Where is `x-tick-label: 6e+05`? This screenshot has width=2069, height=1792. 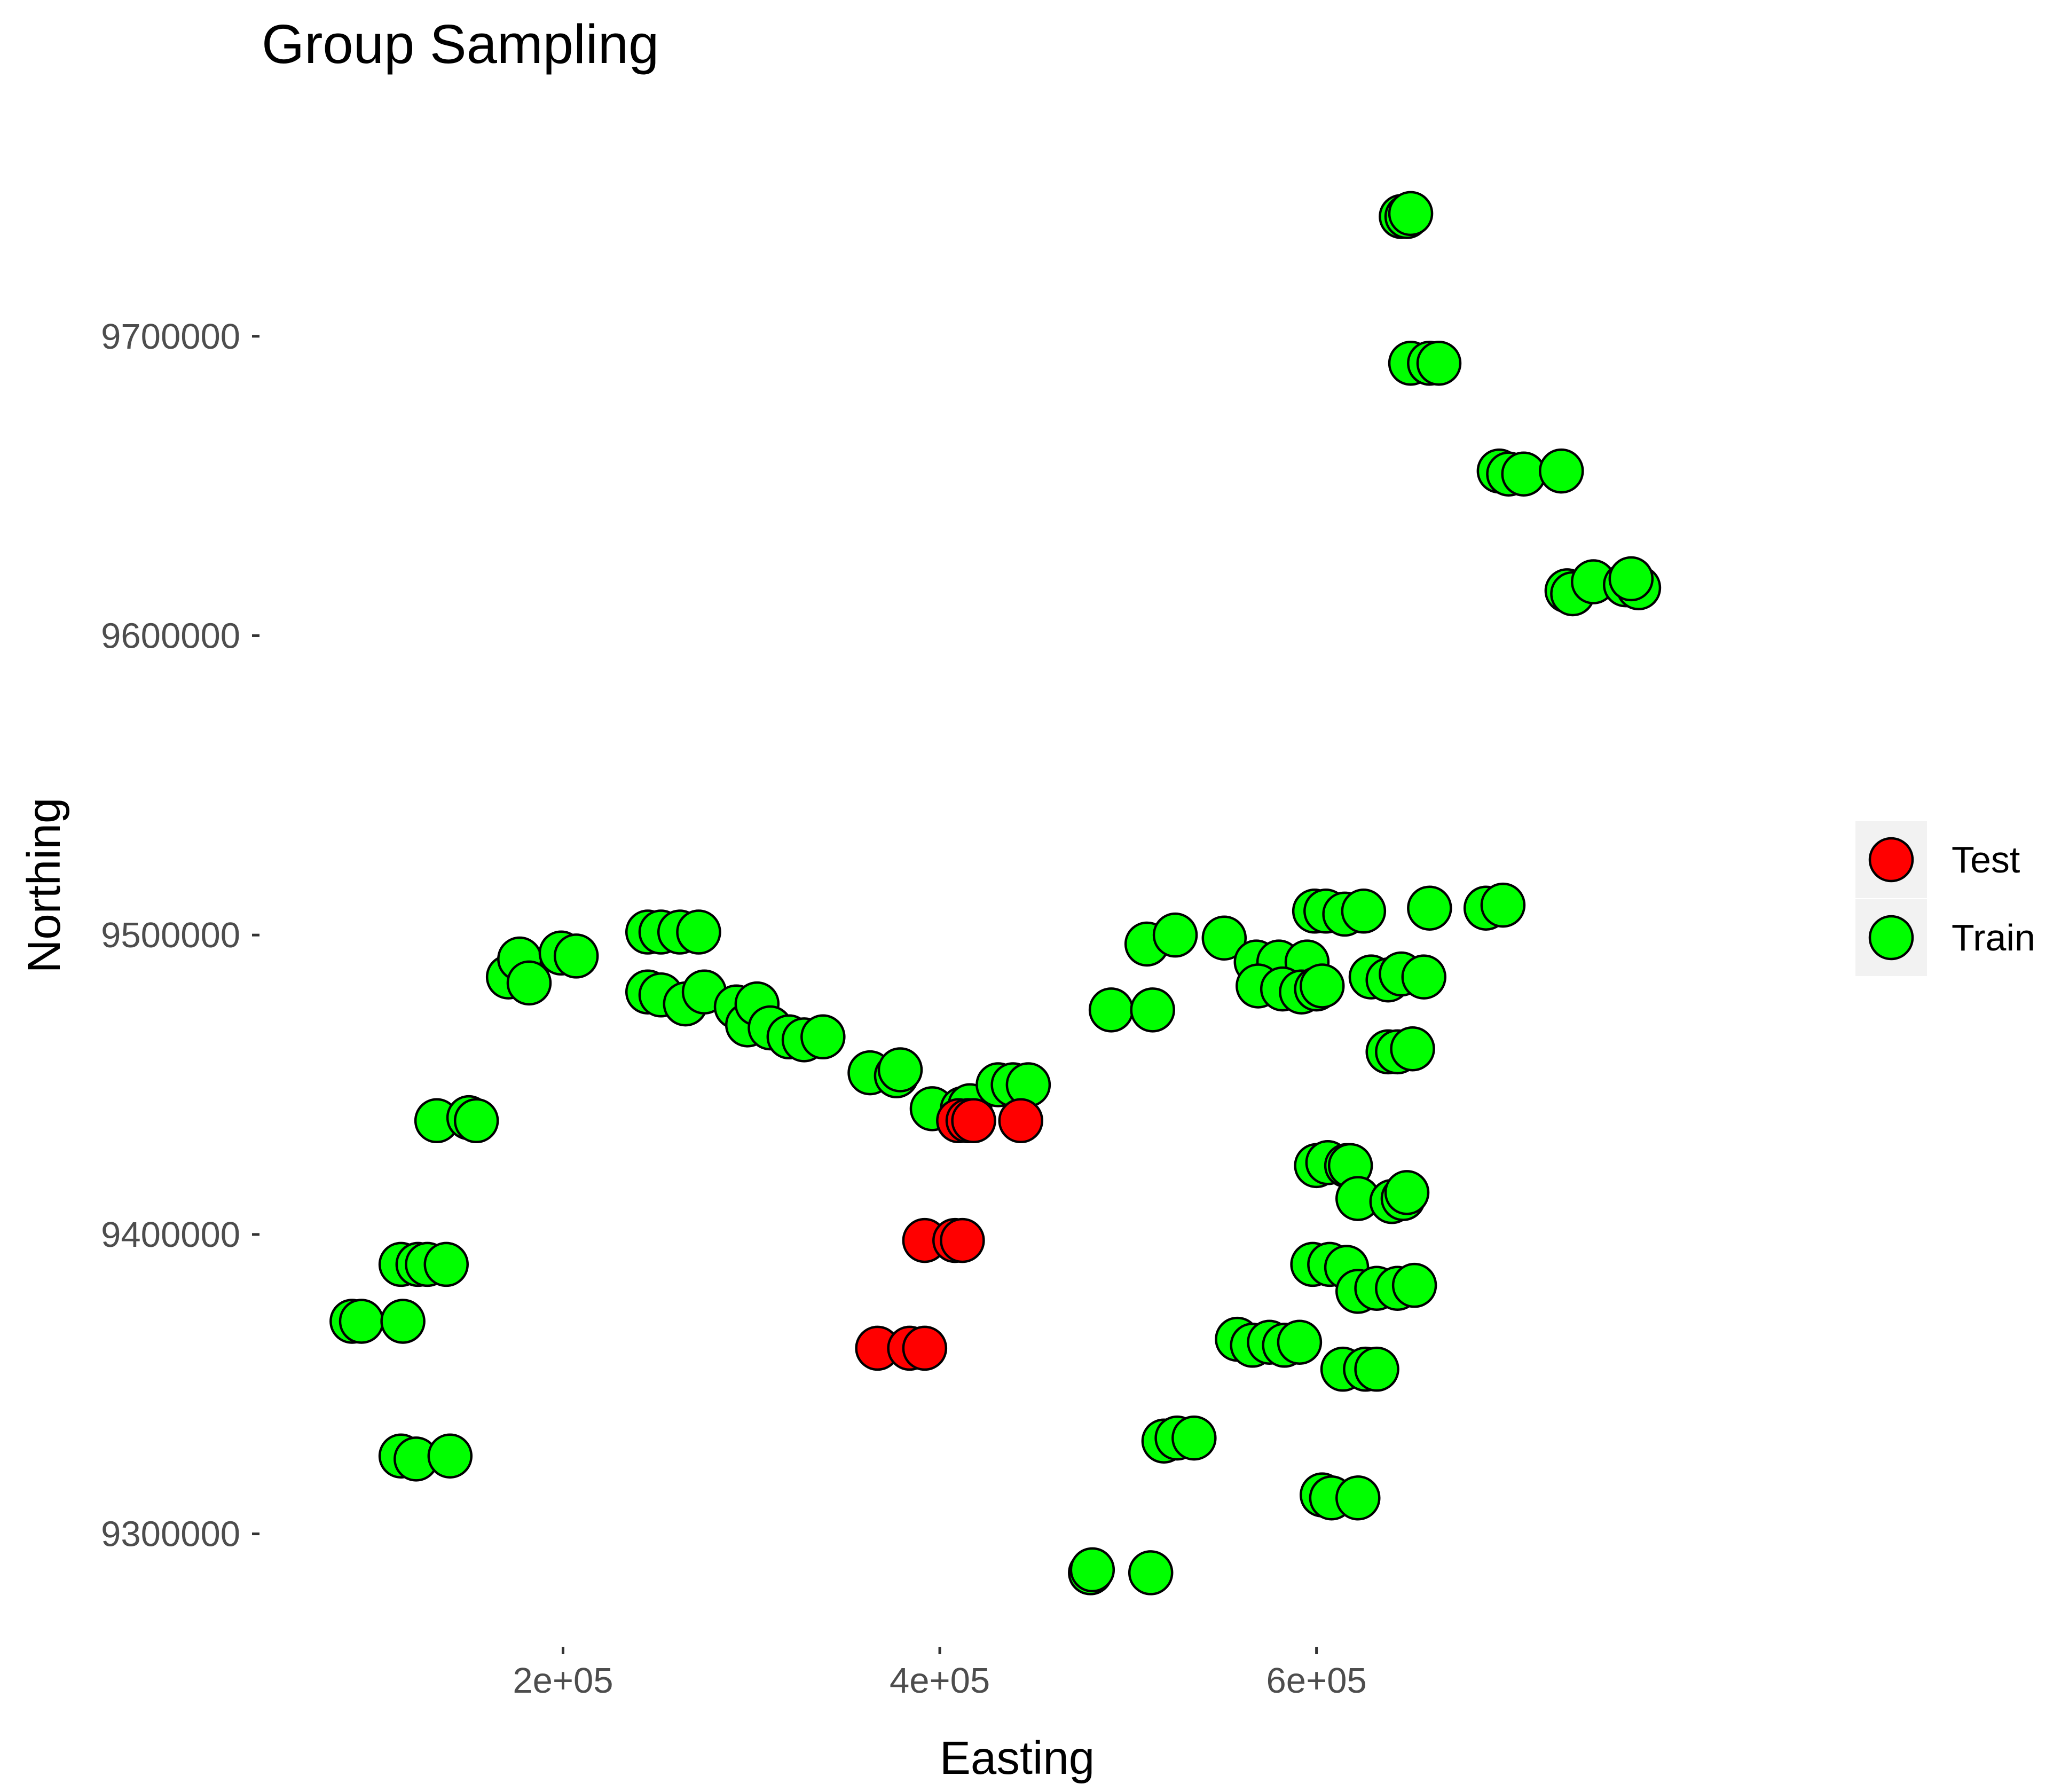 x-tick-label: 6e+05 is located at coordinates (1317, 1681).